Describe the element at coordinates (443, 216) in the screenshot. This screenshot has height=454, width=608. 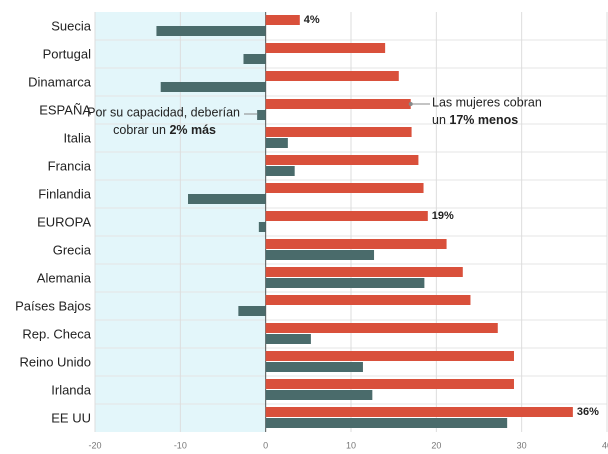
I see `value-label: 19%` at that location.